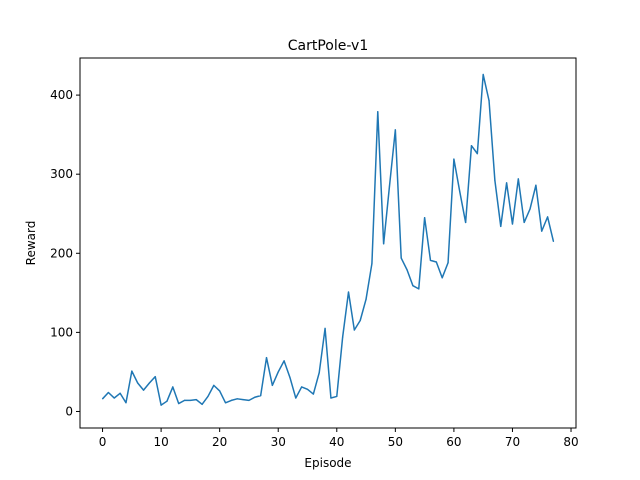 This screenshot has height=480, width=640. What do you see at coordinates (61, 95) in the screenshot?
I see `y-tick-label: 400` at bounding box center [61, 95].